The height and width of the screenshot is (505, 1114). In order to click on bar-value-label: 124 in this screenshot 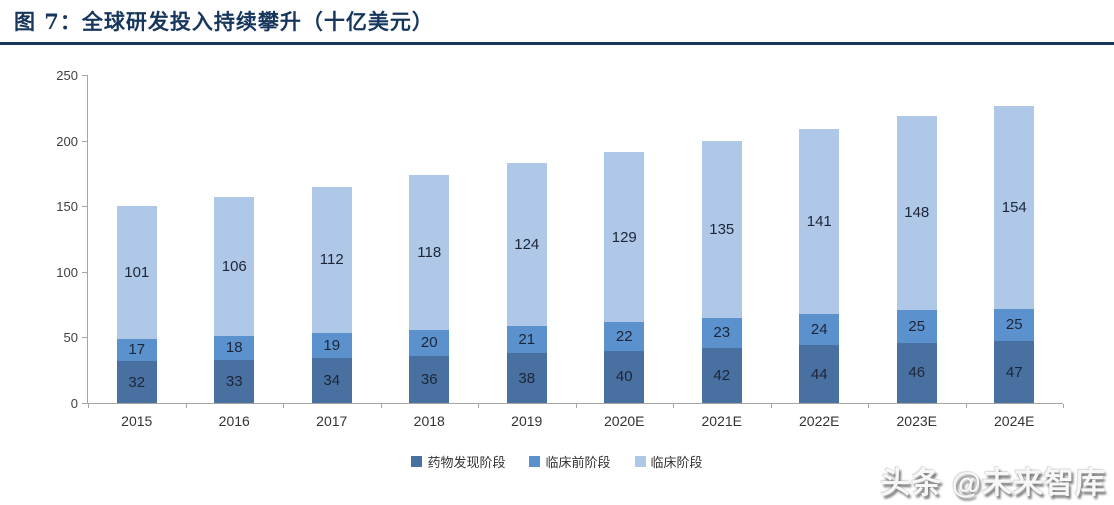, I will do `click(527, 244)`.